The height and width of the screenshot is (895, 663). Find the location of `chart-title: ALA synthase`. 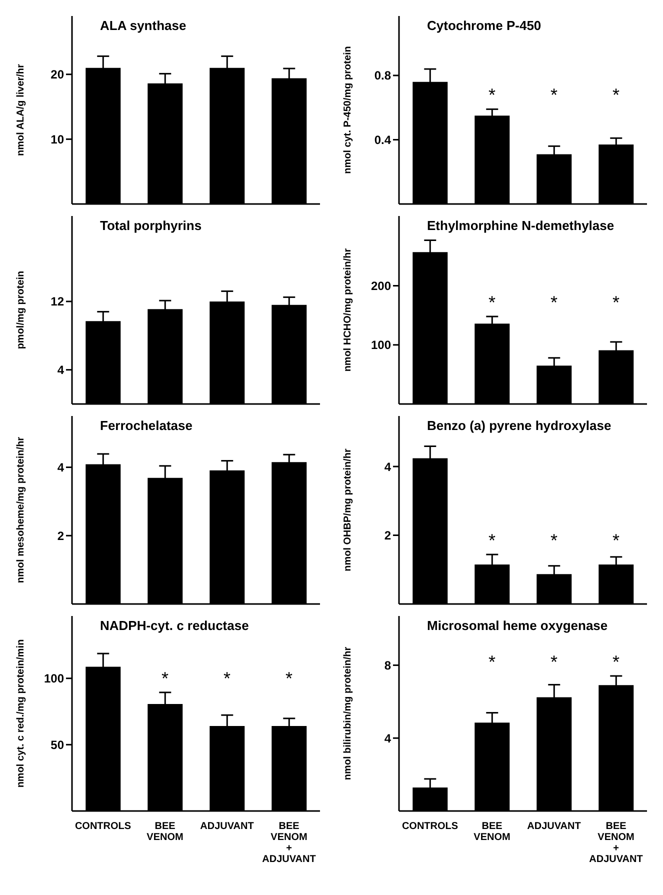

chart-title: ALA synthase is located at coordinates (143, 25).